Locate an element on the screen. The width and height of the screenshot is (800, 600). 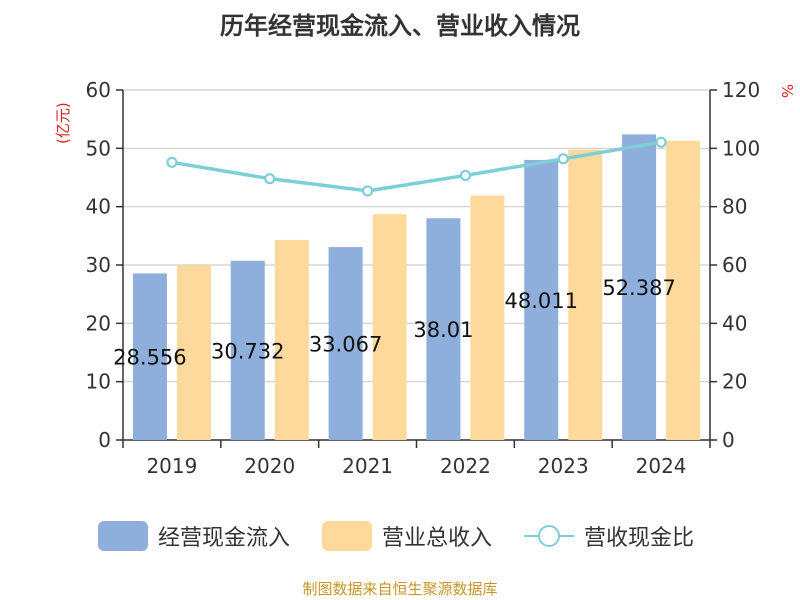
data-label-cash-inflow: 48.011 is located at coordinates (541, 301).